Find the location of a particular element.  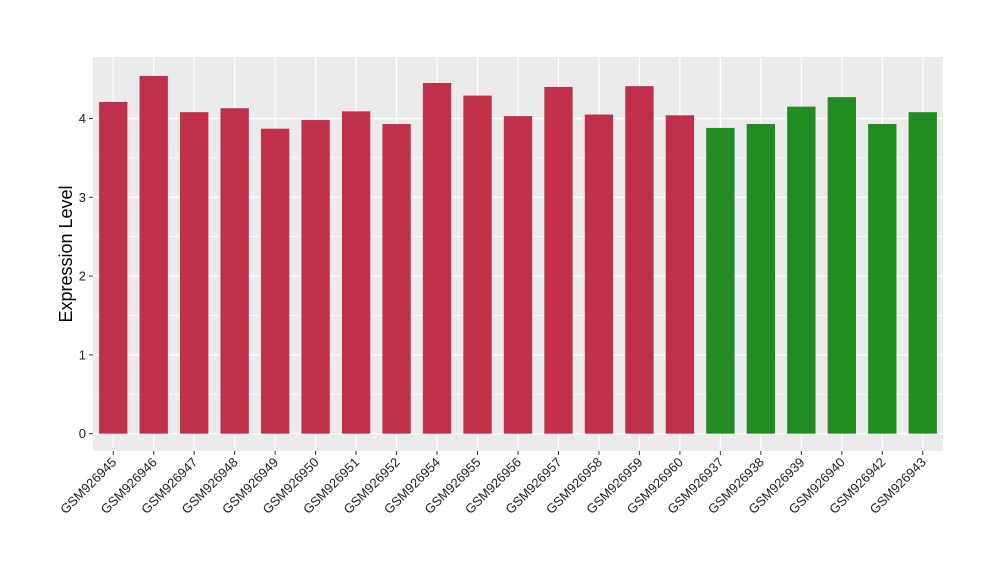

y-tick-label: 4 is located at coordinates (82, 118).